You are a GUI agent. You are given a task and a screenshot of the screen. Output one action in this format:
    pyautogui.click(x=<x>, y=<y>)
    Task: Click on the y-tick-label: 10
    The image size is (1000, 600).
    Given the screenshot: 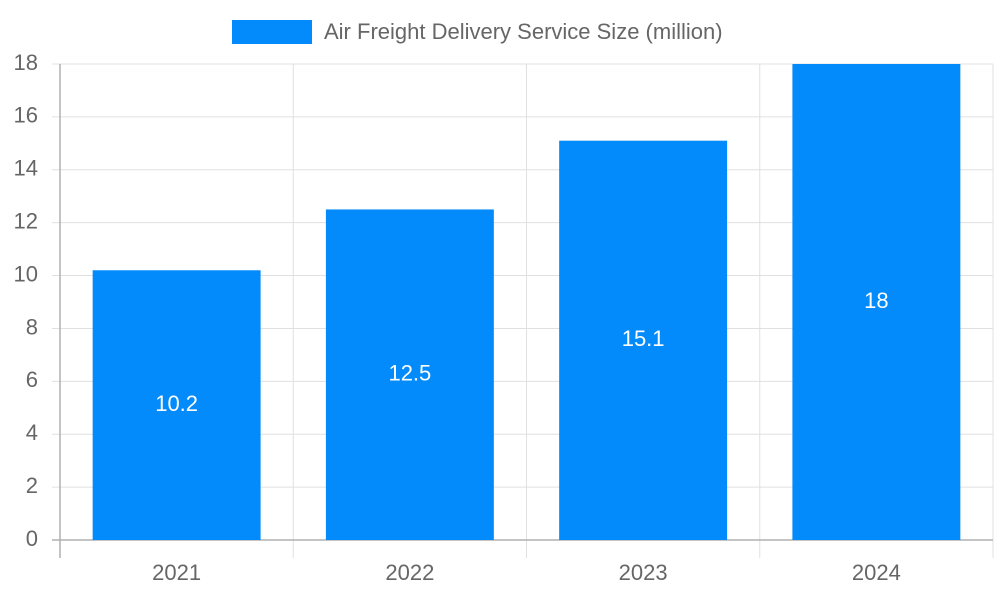 What is the action you would take?
    pyautogui.click(x=26, y=273)
    